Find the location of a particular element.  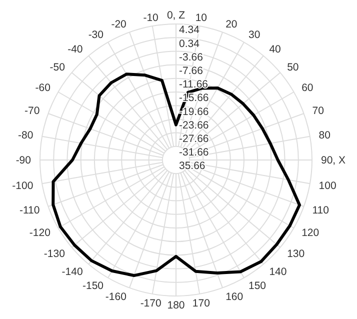

spoke-label: 10 is located at coordinates (201, 18).